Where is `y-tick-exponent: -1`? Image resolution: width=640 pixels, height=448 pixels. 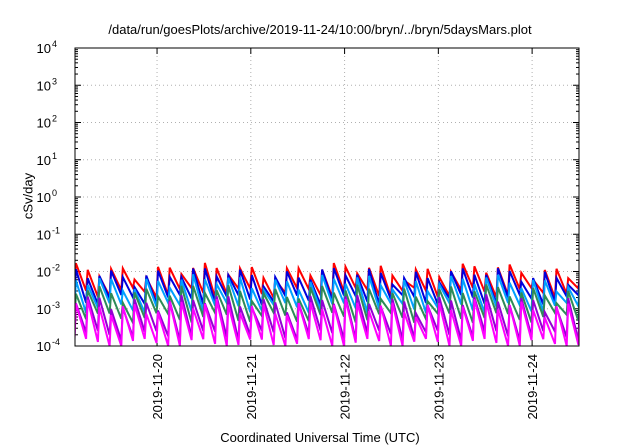 y-tick-exponent: -1 is located at coordinates (56, 230).